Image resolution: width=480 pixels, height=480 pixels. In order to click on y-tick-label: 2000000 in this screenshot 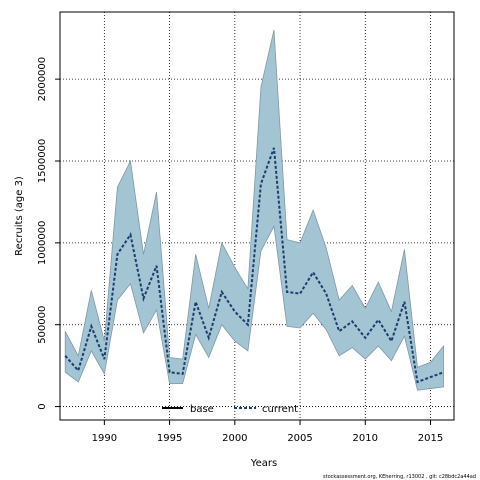, I will do `click(42, 79)`.